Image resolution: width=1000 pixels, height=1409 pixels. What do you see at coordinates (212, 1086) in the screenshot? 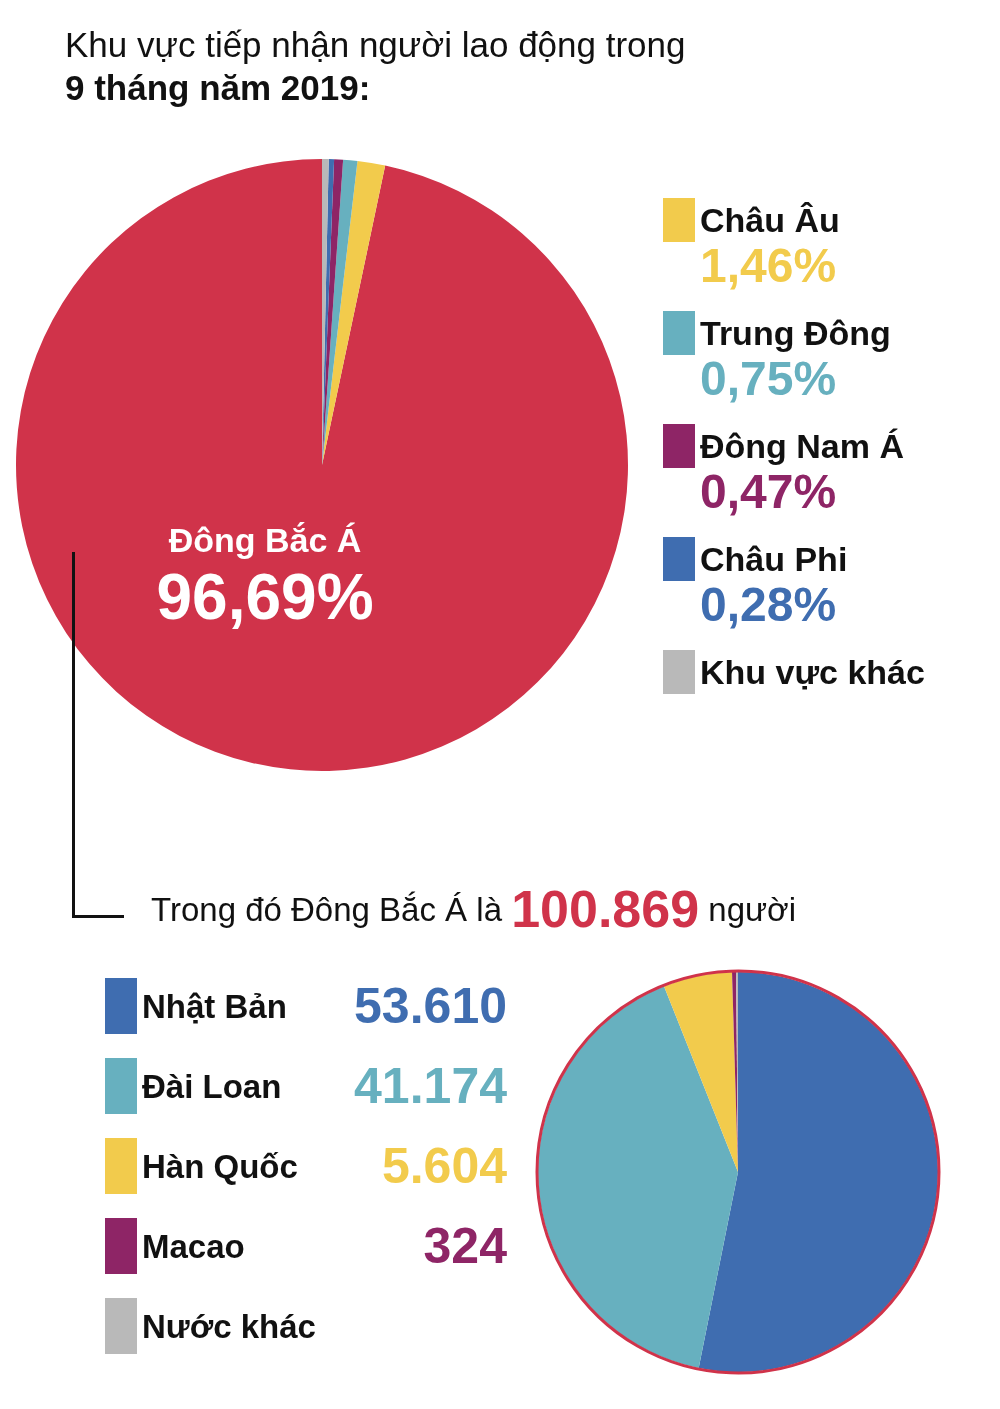
I see `legend-label: Đài Loan` at bounding box center [212, 1086].